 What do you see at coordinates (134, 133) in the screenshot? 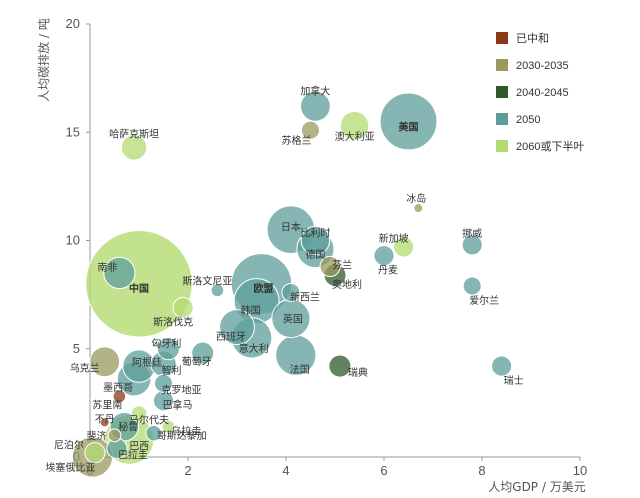
I see `point-label: 哈萨克斯坦` at bounding box center [134, 133].